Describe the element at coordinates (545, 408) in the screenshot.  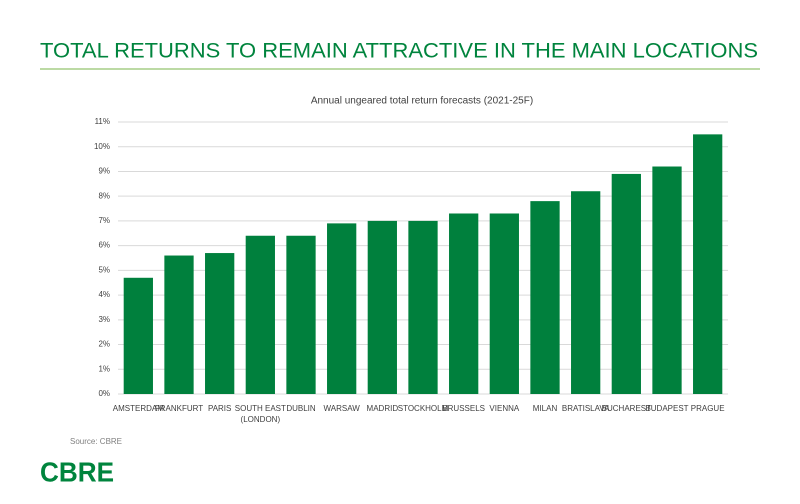
I see `x-tick-label: MILAN` at that location.